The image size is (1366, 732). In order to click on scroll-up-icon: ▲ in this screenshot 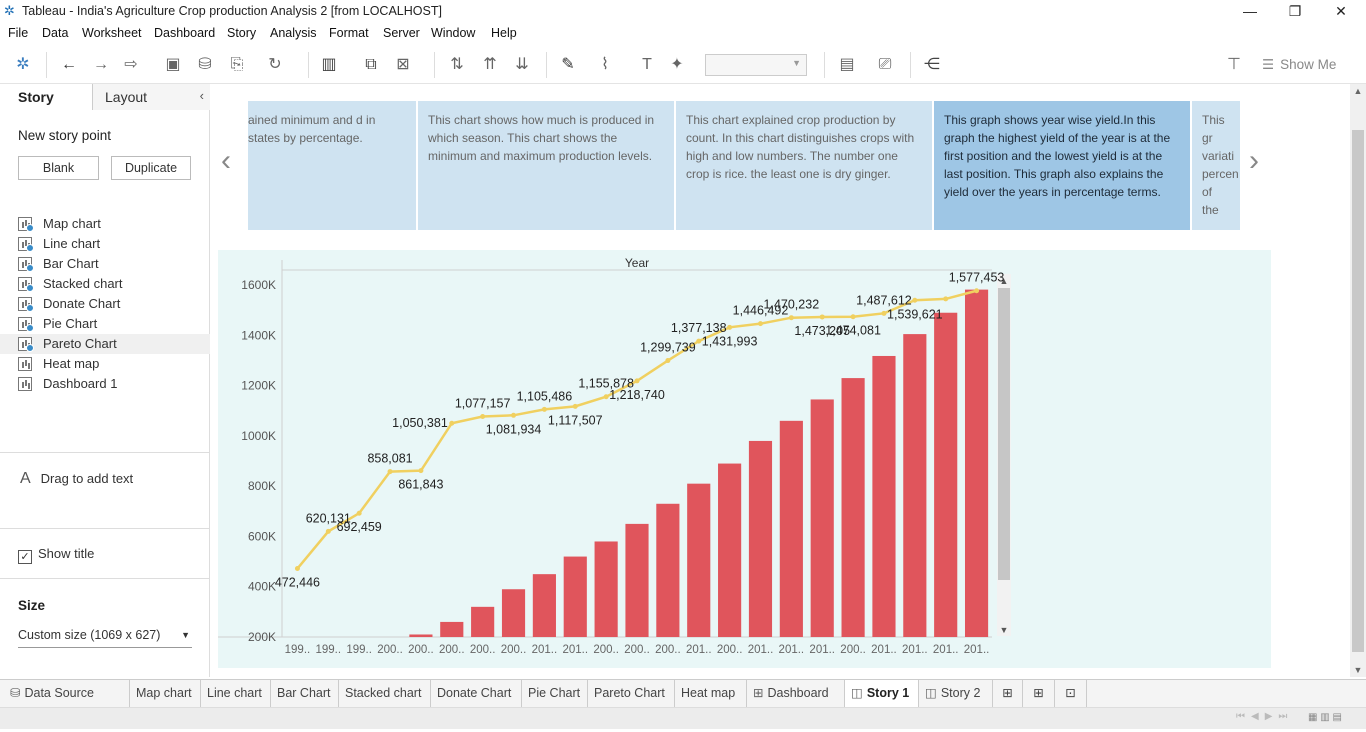, I will do `click(1358, 91)`.